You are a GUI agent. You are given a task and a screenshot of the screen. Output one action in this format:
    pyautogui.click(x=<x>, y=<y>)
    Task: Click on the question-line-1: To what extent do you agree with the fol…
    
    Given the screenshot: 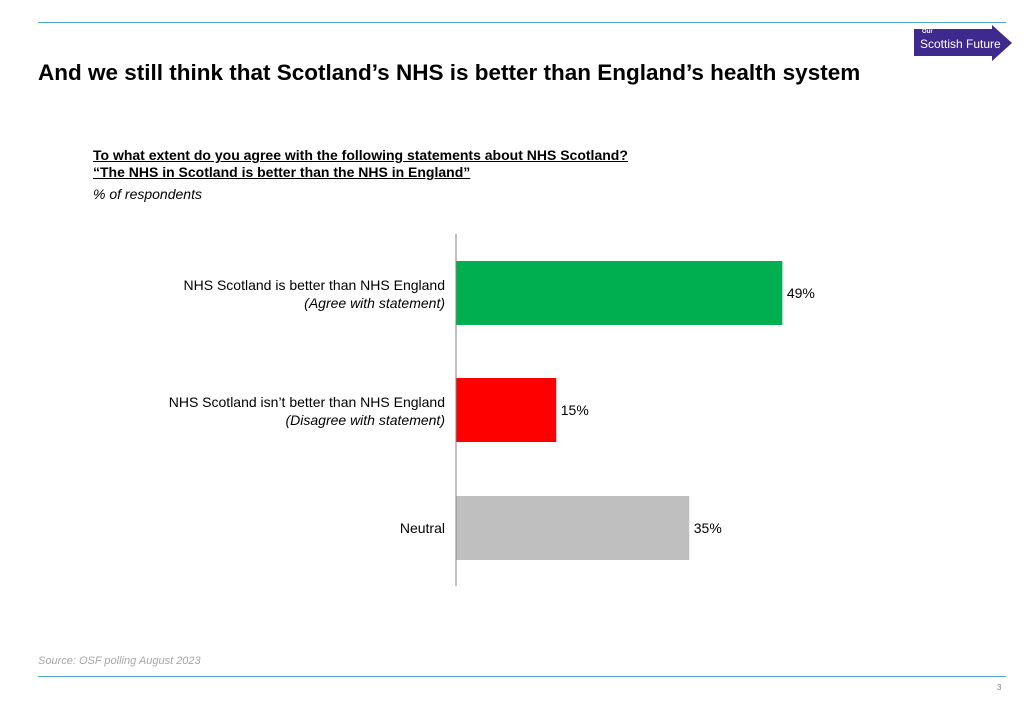 What is the action you would take?
    pyautogui.click(x=360, y=155)
    